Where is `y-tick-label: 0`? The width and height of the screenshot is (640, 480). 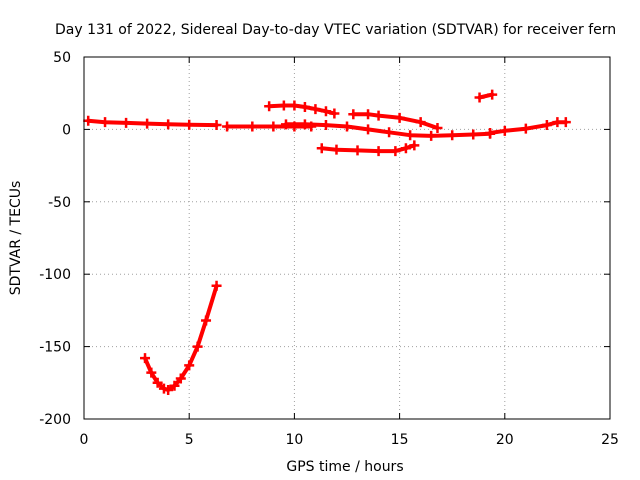 y-tick-label: 0 is located at coordinates (66, 130).